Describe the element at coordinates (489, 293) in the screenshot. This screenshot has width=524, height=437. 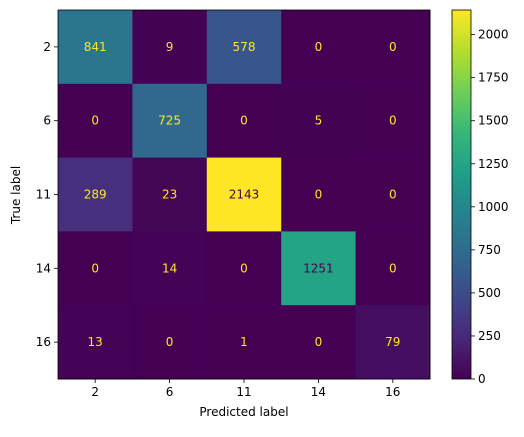
I see `colorbar-tick-label: 500` at that location.